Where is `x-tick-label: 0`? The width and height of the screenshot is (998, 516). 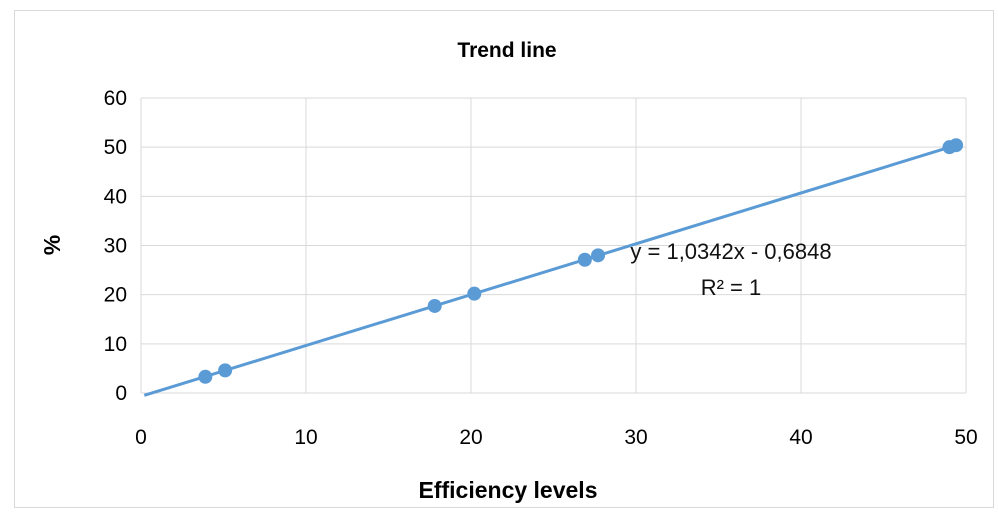 x-tick-label: 0 is located at coordinates (141, 437).